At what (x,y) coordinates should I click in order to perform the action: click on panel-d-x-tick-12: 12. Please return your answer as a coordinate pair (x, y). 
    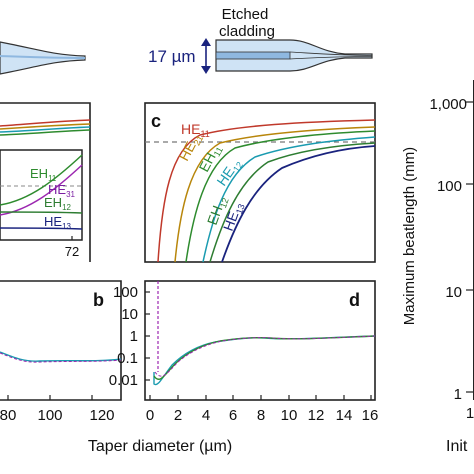
    Looking at the image, I should click on (316, 415).